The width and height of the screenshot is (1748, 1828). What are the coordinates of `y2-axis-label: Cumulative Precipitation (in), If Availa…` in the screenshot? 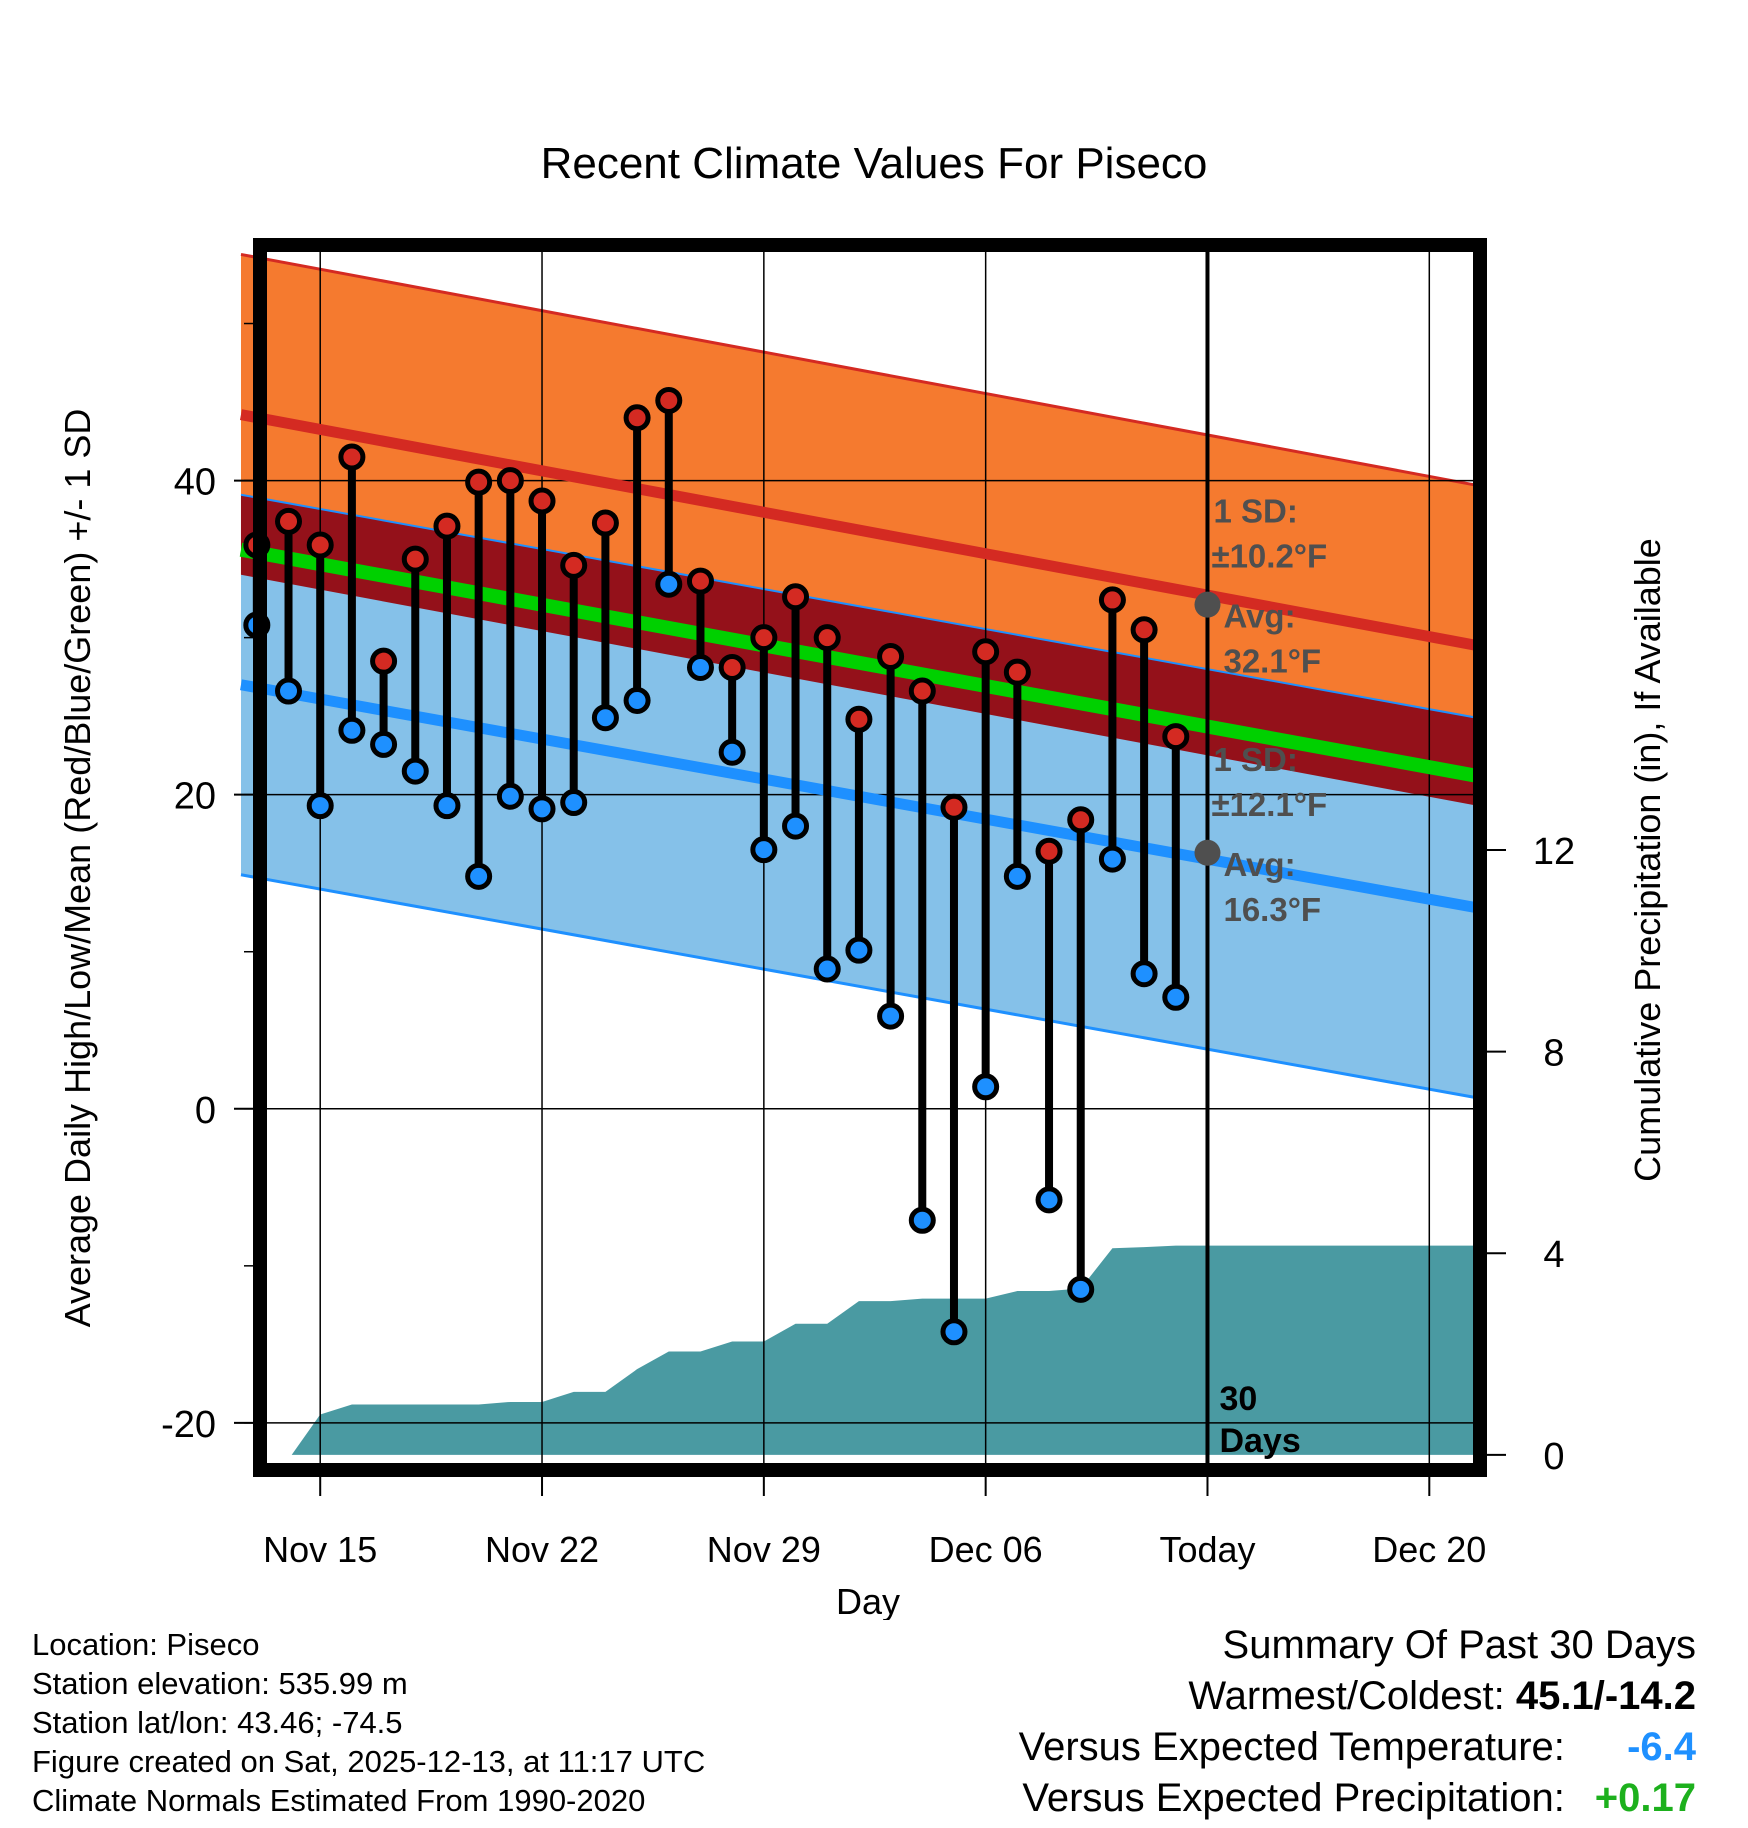 It's located at (1647, 860).